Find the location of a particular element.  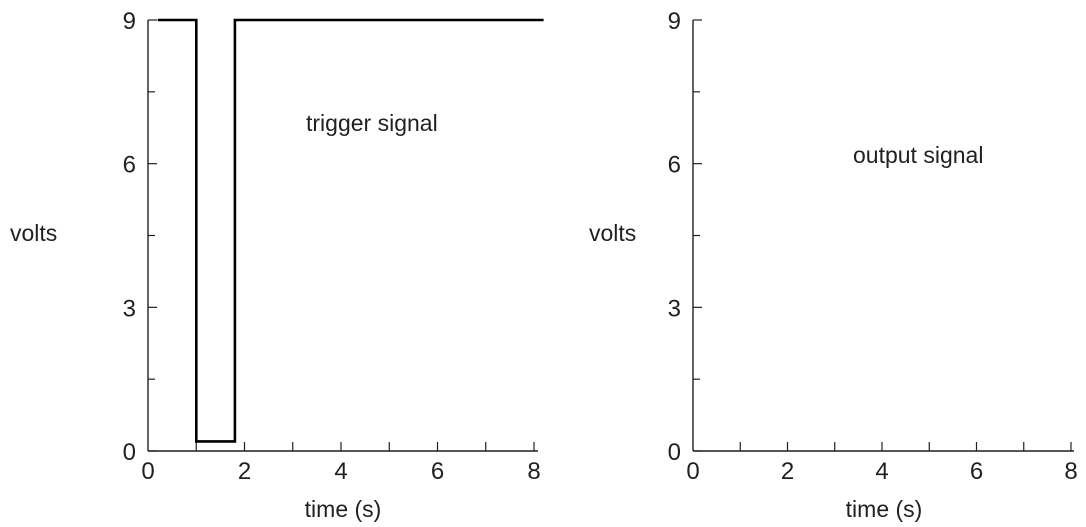

trigger-xtick-label: 0 is located at coordinates (147, 471).